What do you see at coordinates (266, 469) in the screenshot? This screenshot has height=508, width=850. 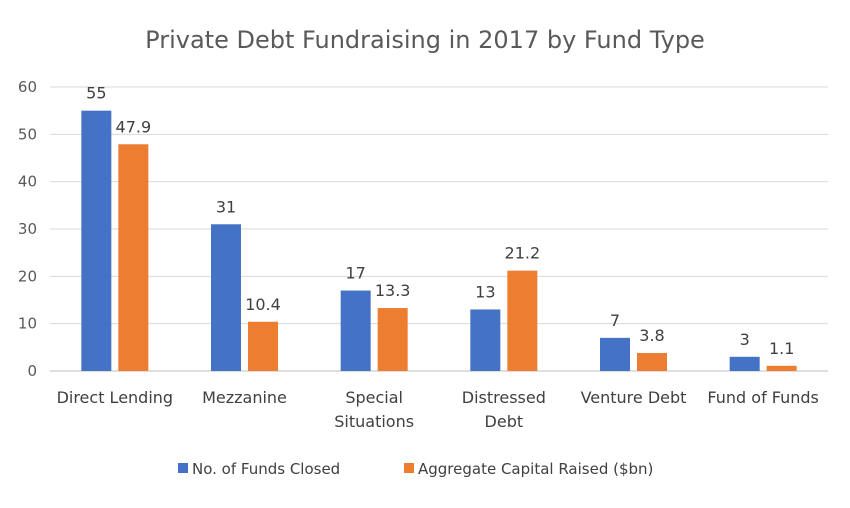 I see `legend-label: No. of Funds Closed` at bounding box center [266, 469].